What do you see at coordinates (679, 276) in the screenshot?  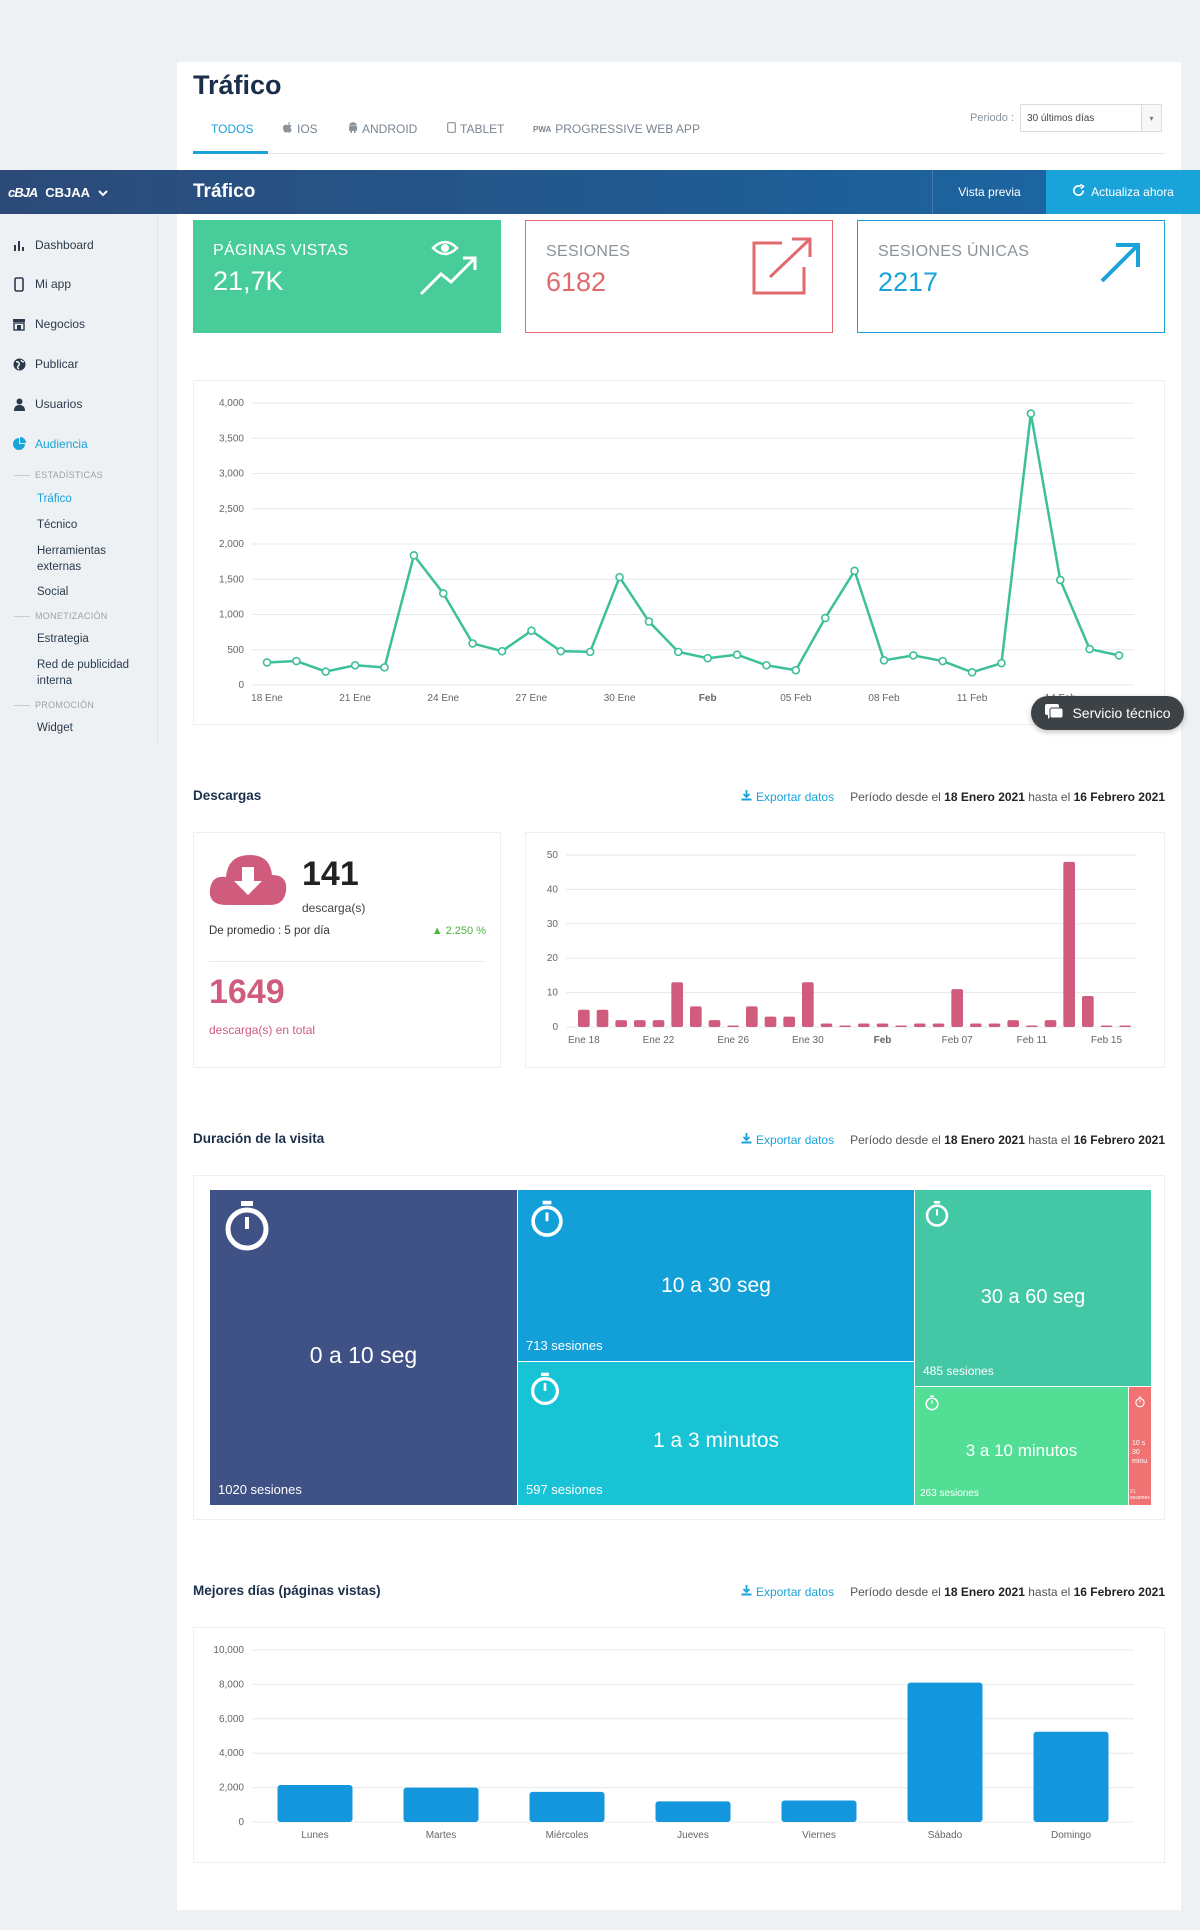 I see `kpi-sessions-card: SESIONES 6182` at bounding box center [679, 276].